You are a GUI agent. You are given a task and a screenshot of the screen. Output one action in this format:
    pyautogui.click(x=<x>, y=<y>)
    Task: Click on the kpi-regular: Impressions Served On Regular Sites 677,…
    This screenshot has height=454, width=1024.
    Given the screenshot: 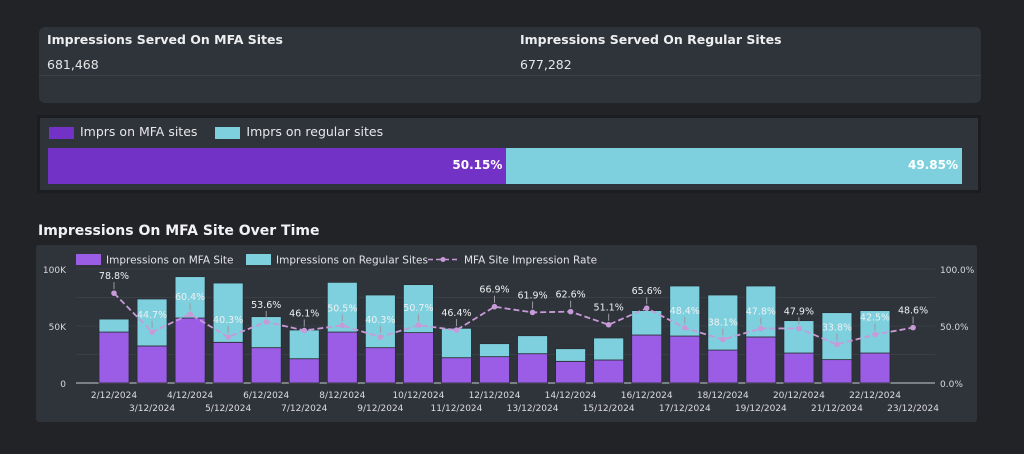 What is the action you would take?
    pyautogui.click(x=651, y=52)
    